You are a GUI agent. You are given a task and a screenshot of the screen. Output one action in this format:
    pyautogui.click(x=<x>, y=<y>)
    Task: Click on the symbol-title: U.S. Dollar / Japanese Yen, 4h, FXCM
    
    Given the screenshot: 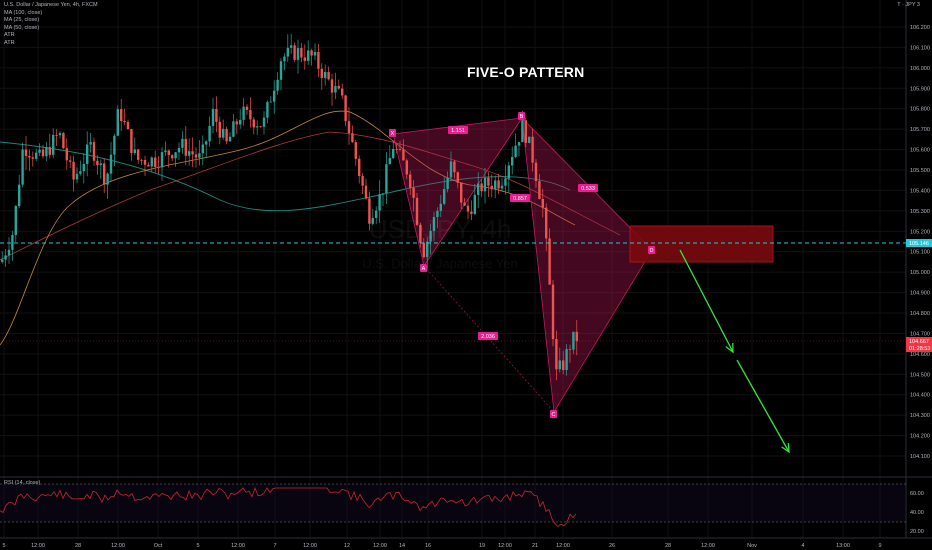 What is the action you would take?
    pyautogui.click(x=51, y=5)
    